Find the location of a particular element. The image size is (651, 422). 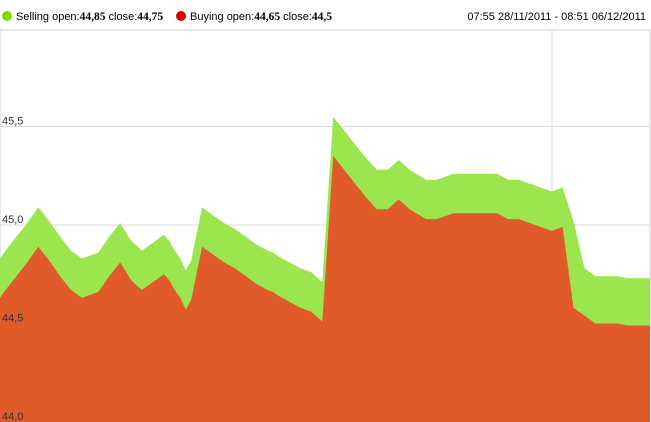

buying-dot-icon is located at coordinates (181, 16).